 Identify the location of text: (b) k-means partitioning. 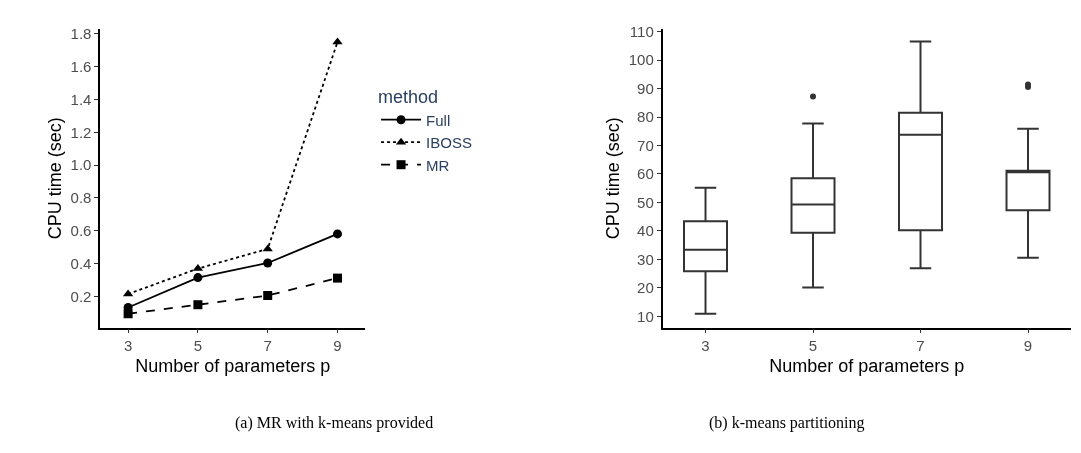
(787, 423).